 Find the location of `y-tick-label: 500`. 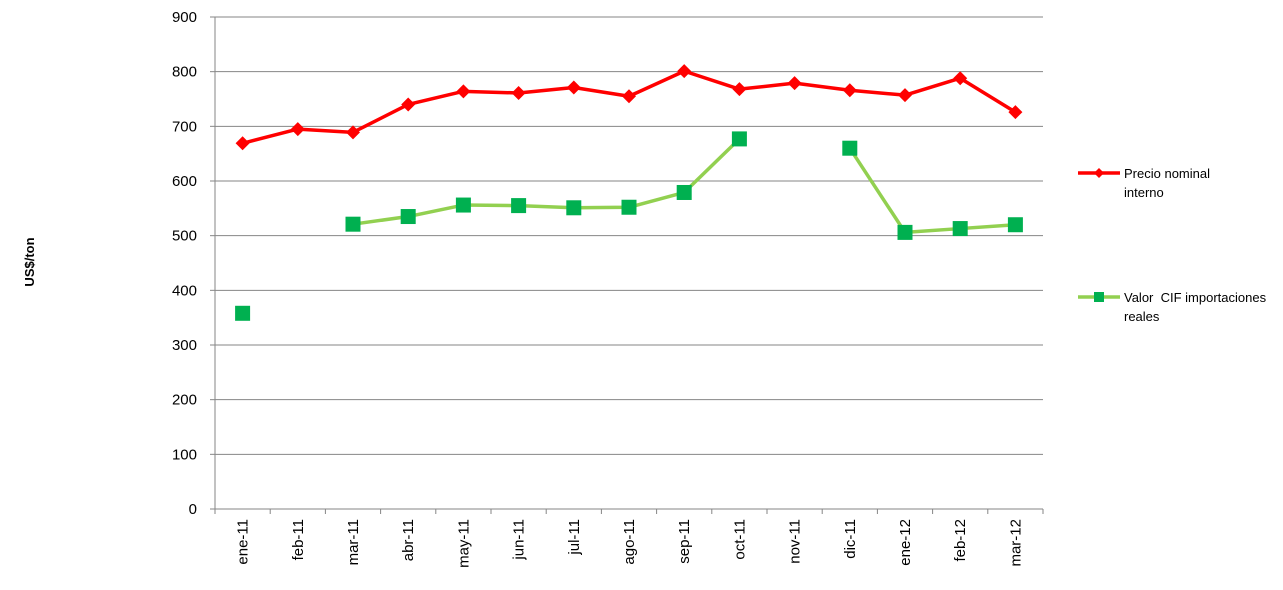

y-tick-label: 500 is located at coordinates (184, 236).